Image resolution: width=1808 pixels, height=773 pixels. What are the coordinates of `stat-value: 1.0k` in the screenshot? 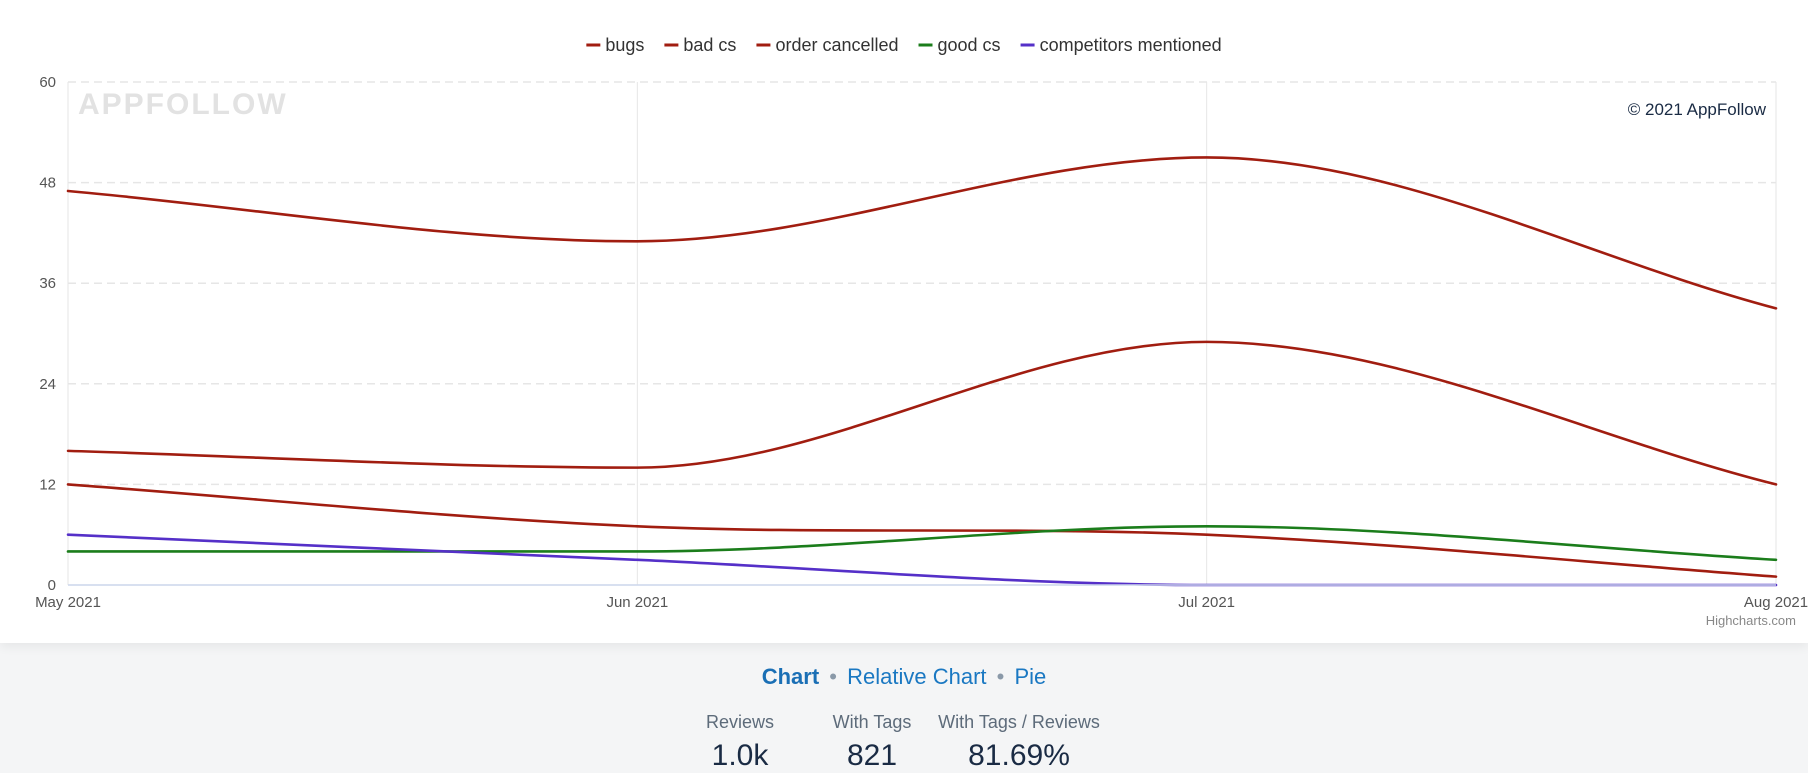 It's located at (740, 755).